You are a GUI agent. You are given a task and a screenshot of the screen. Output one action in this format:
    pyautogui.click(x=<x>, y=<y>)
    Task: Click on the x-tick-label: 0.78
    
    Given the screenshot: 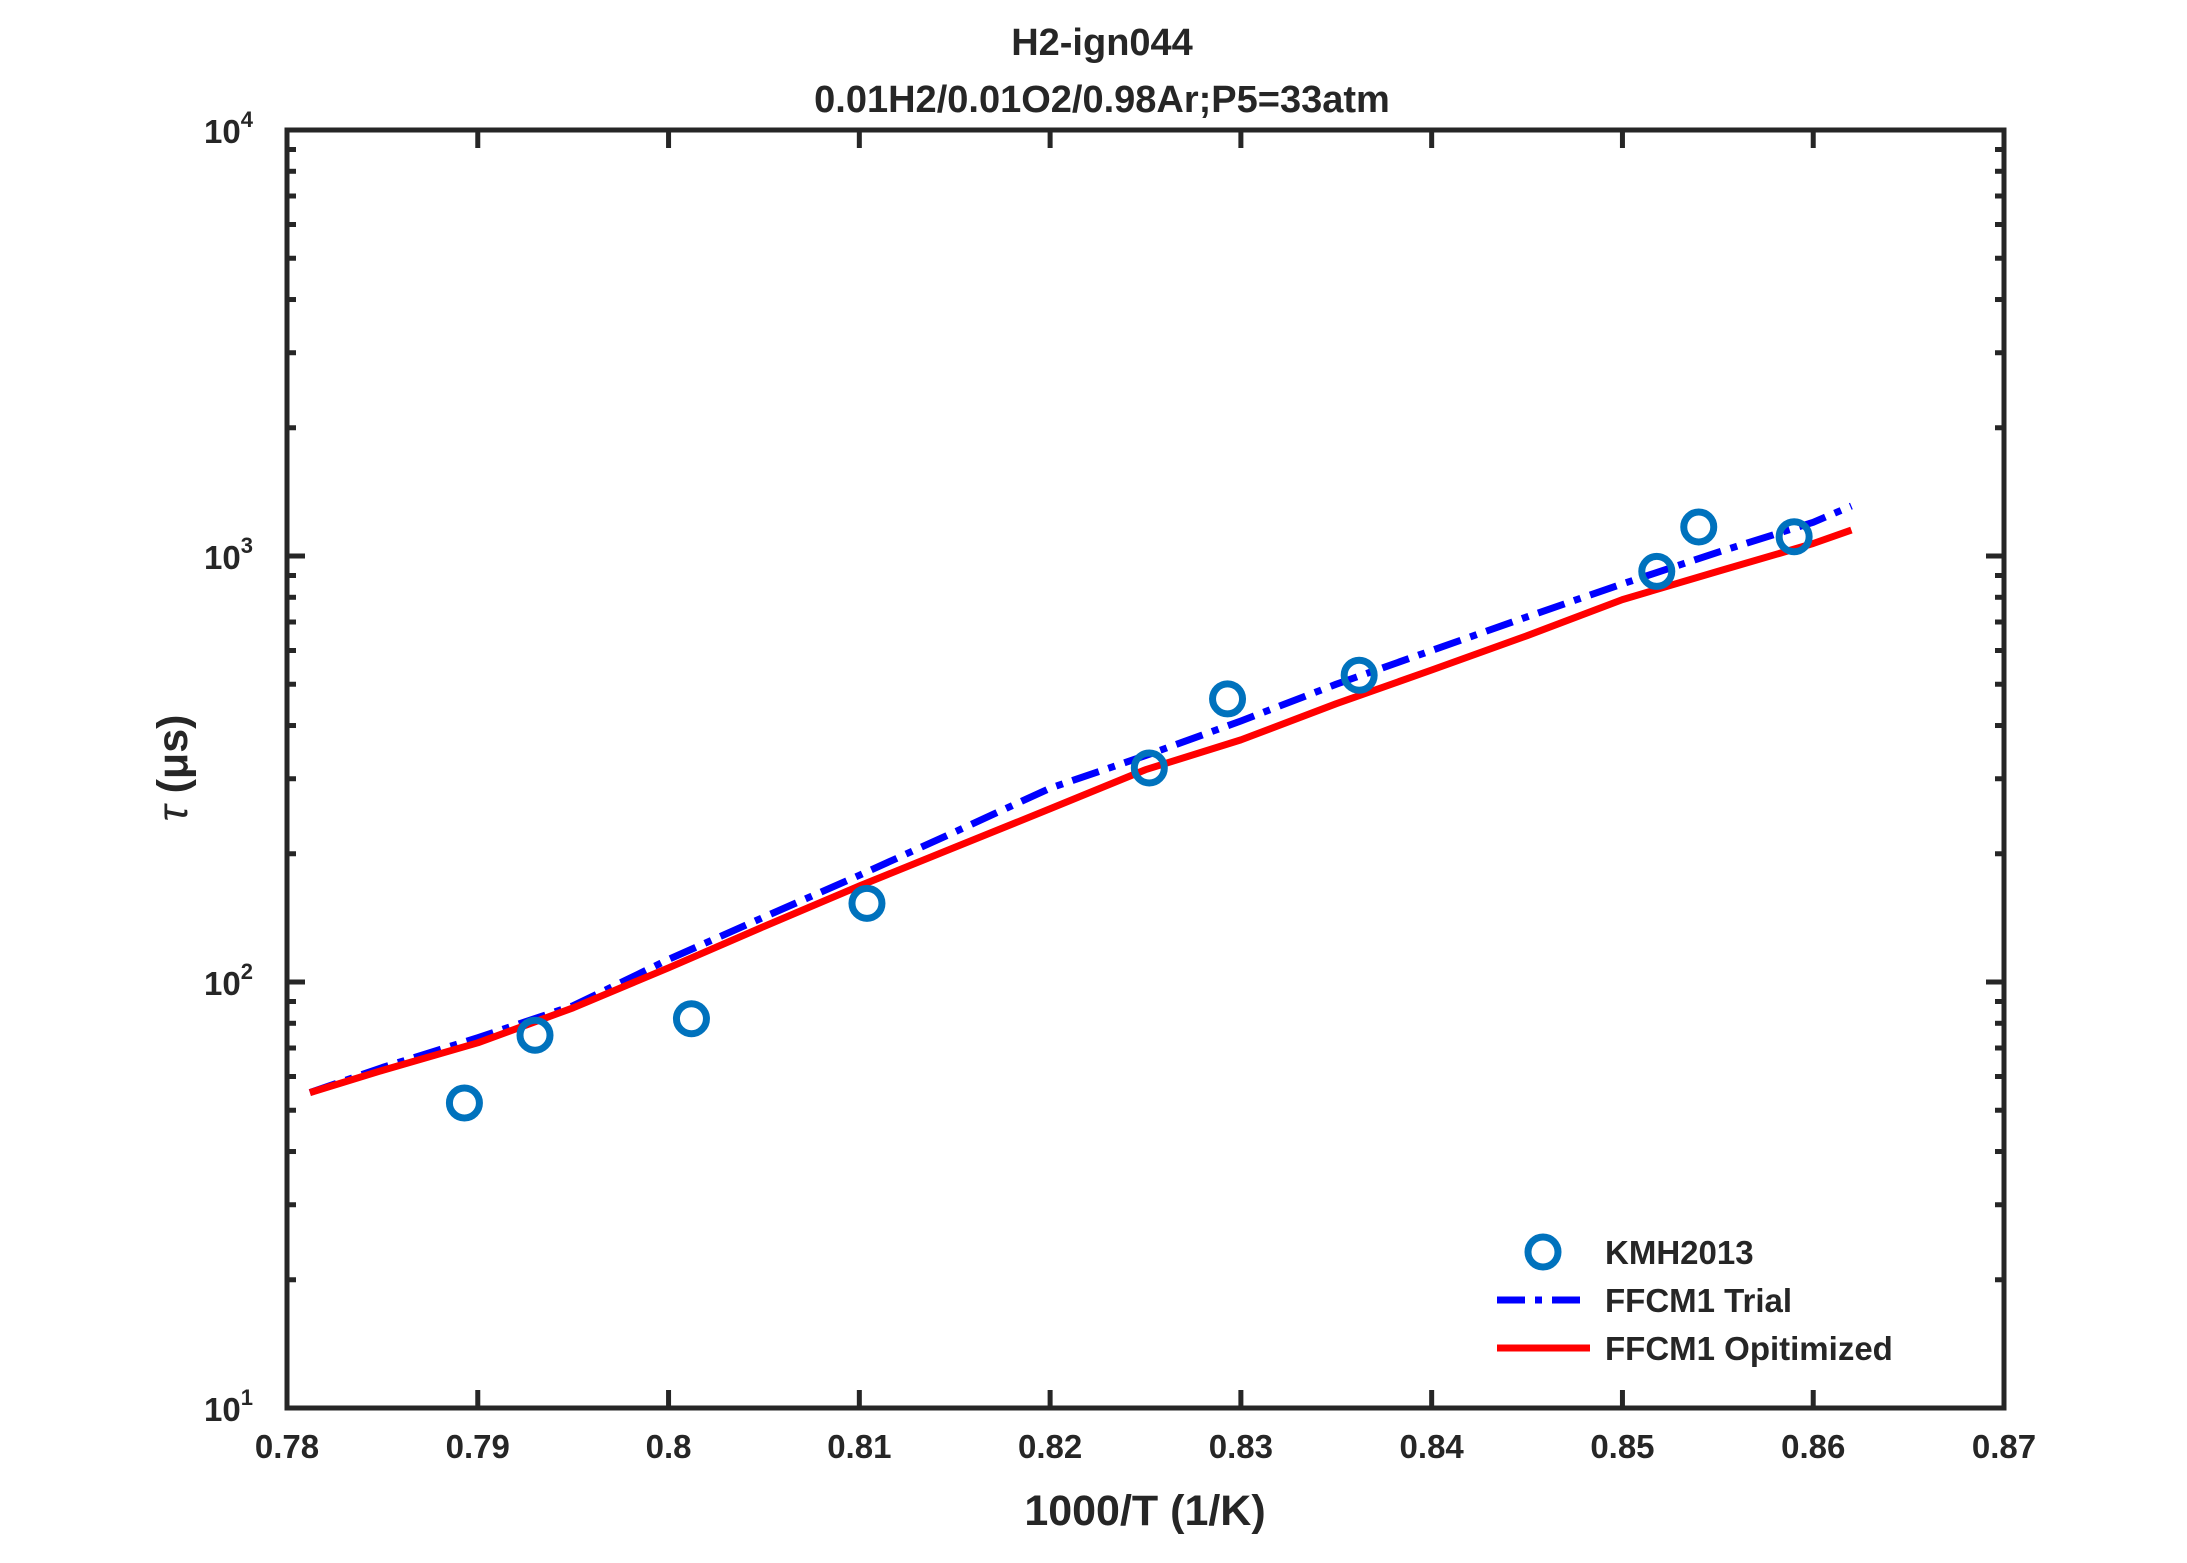 What is the action you would take?
    pyautogui.click(x=287, y=1446)
    